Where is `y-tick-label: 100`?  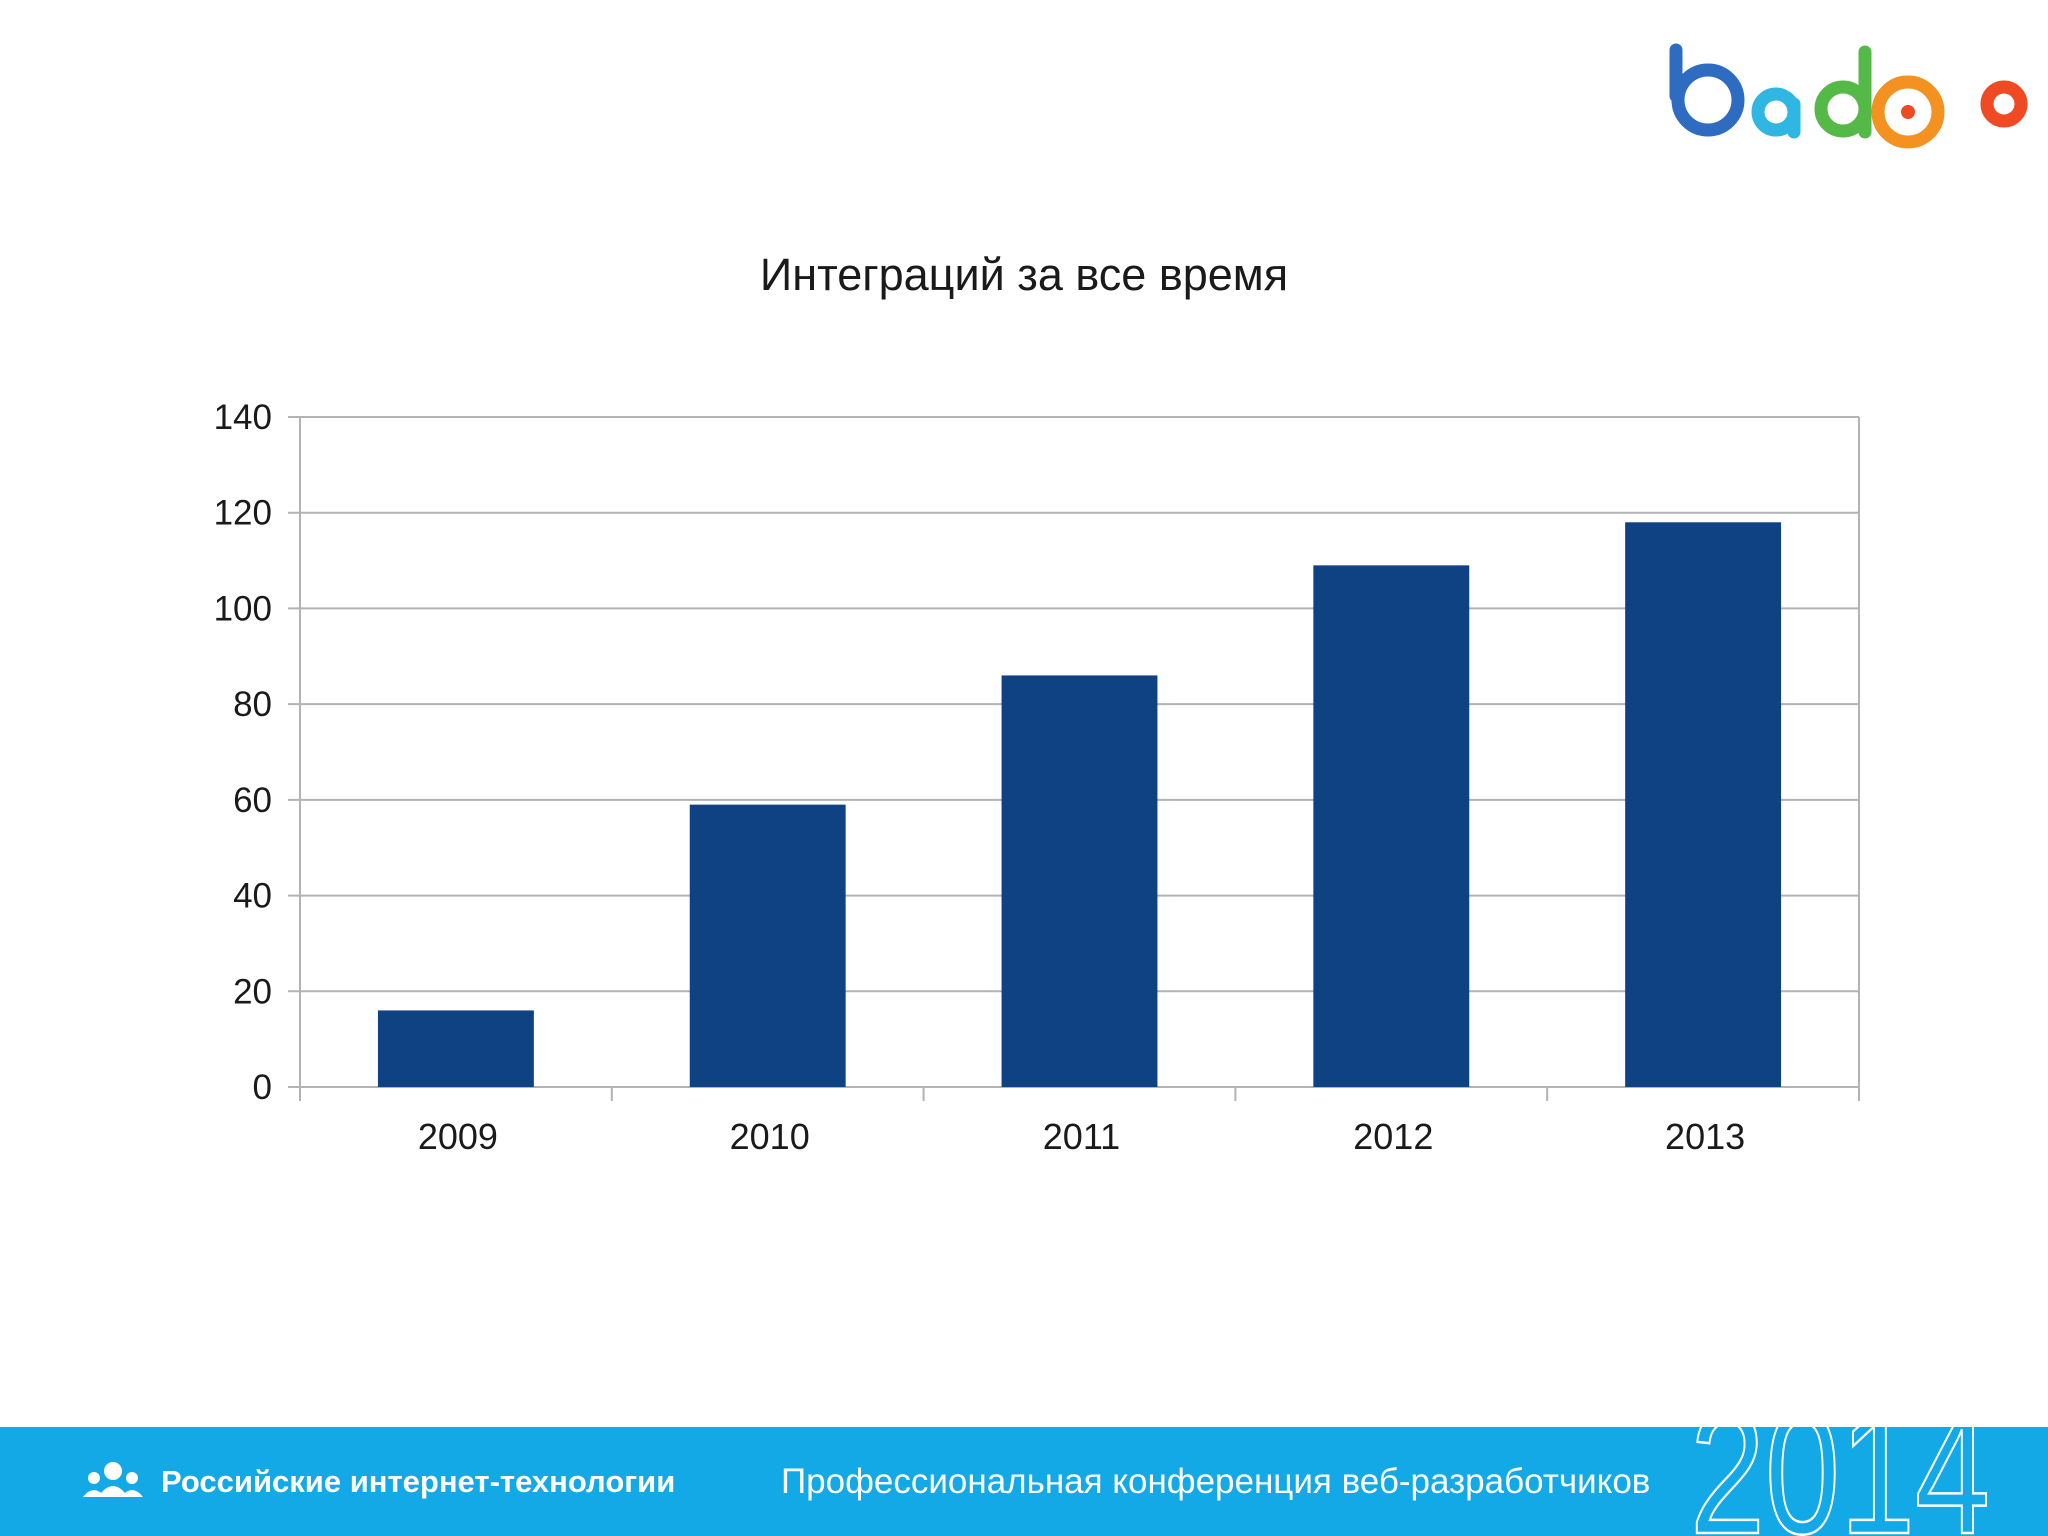
y-tick-label: 100 is located at coordinates (243, 608).